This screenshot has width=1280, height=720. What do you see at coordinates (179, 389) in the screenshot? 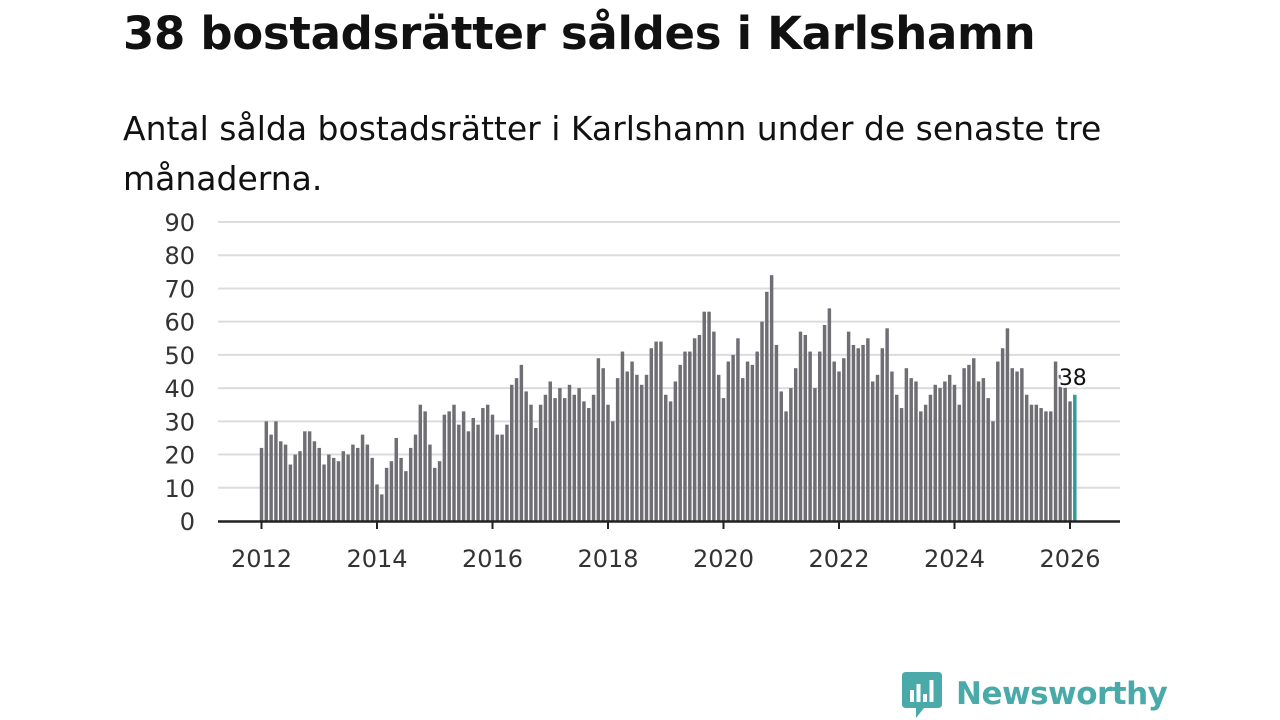
I see `y-tick-label: 40` at bounding box center [179, 389].